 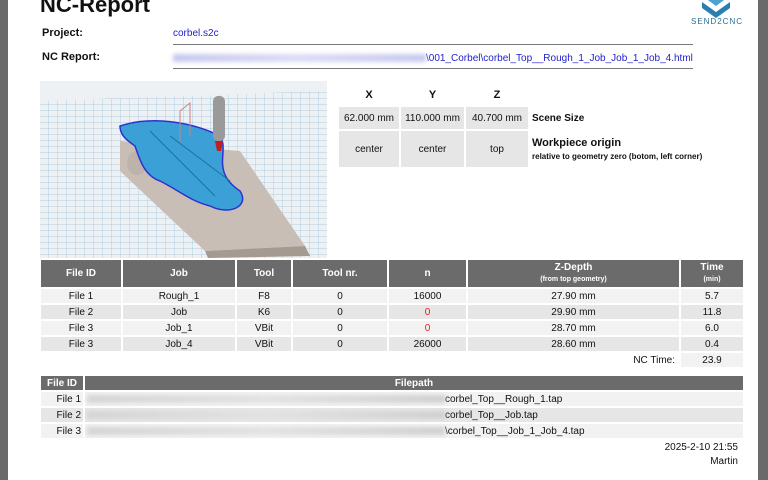 What do you see at coordinates (712, 360) in the screenshot?
I see `nc-time-value: 23.9` at bounding box center [712, 360].